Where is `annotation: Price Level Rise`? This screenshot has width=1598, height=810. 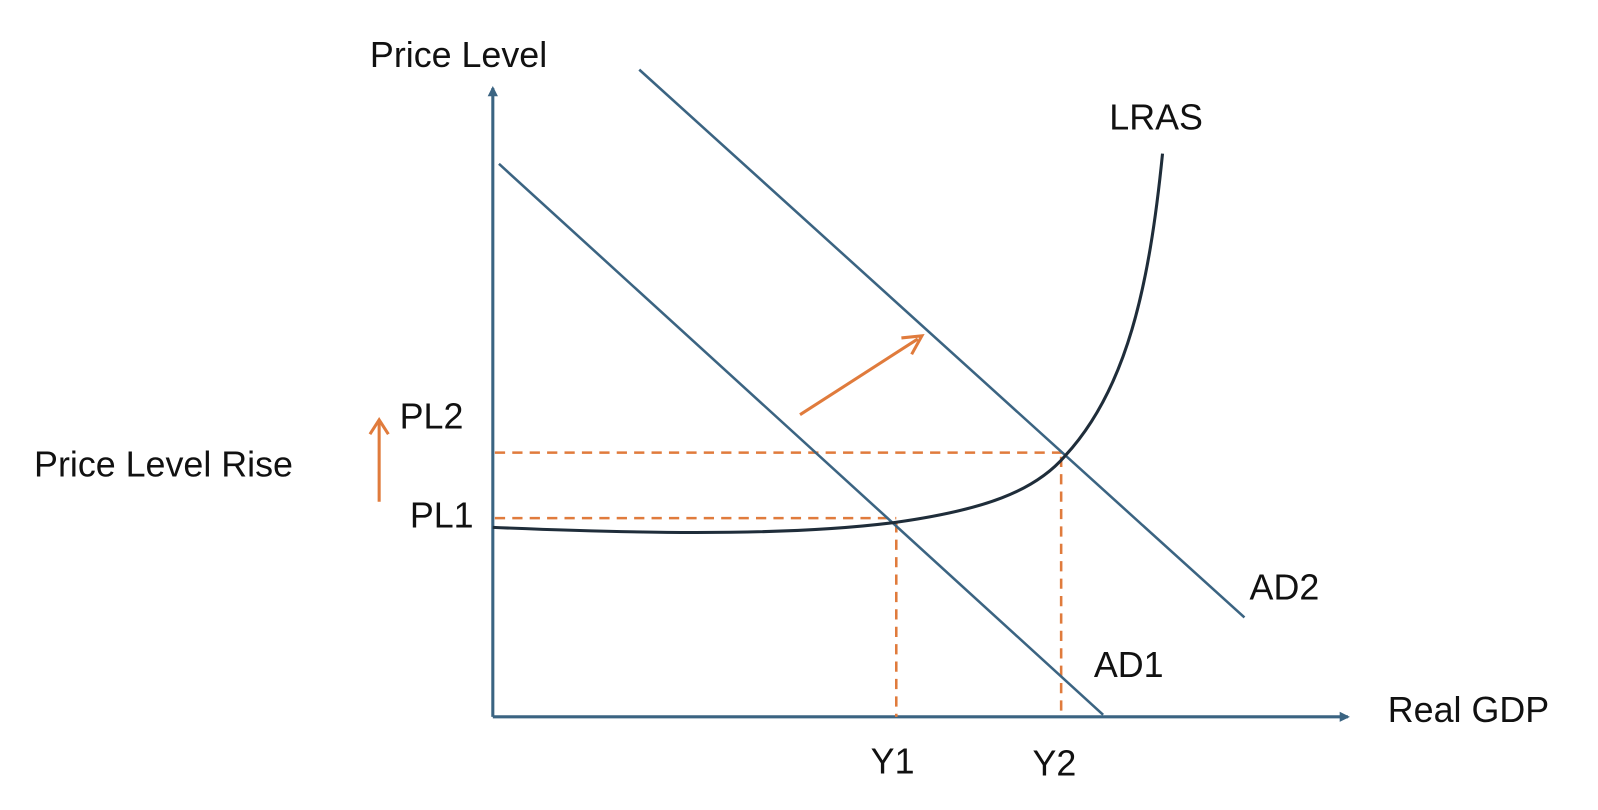
annotation: Price Level Rise is located at coordinates (163, 464).